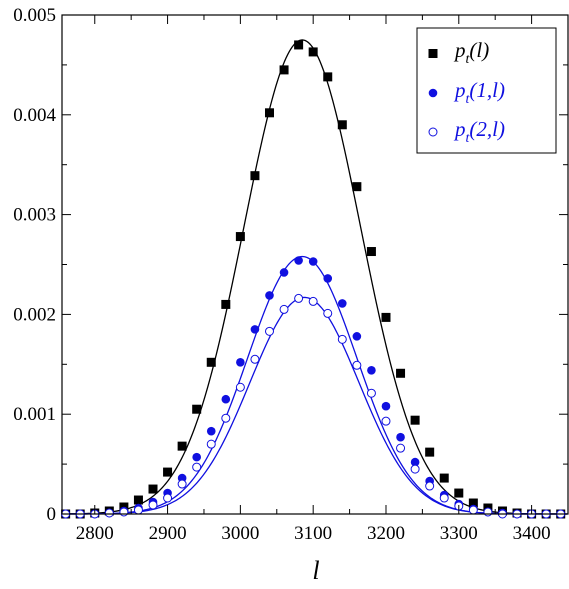 Image resolution: width=569 pixels, height=589 pixels. I want to click on legend: pt(l) pt(1,l) pt(2,l), so click(486, 90).